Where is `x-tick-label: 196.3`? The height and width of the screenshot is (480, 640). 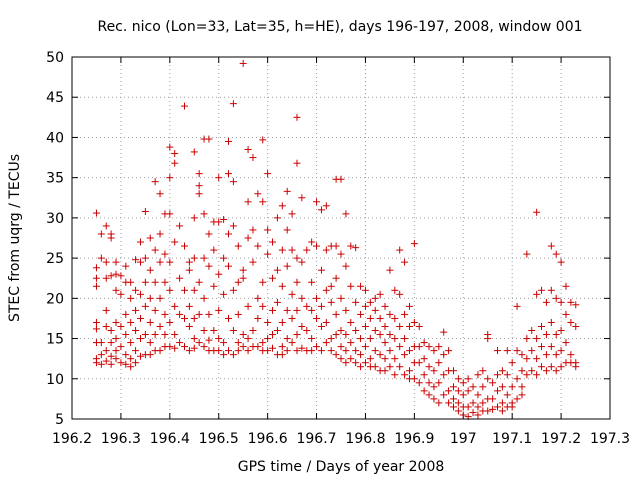
x-tick-label: 196.3 is located at coordinates (121, 439).